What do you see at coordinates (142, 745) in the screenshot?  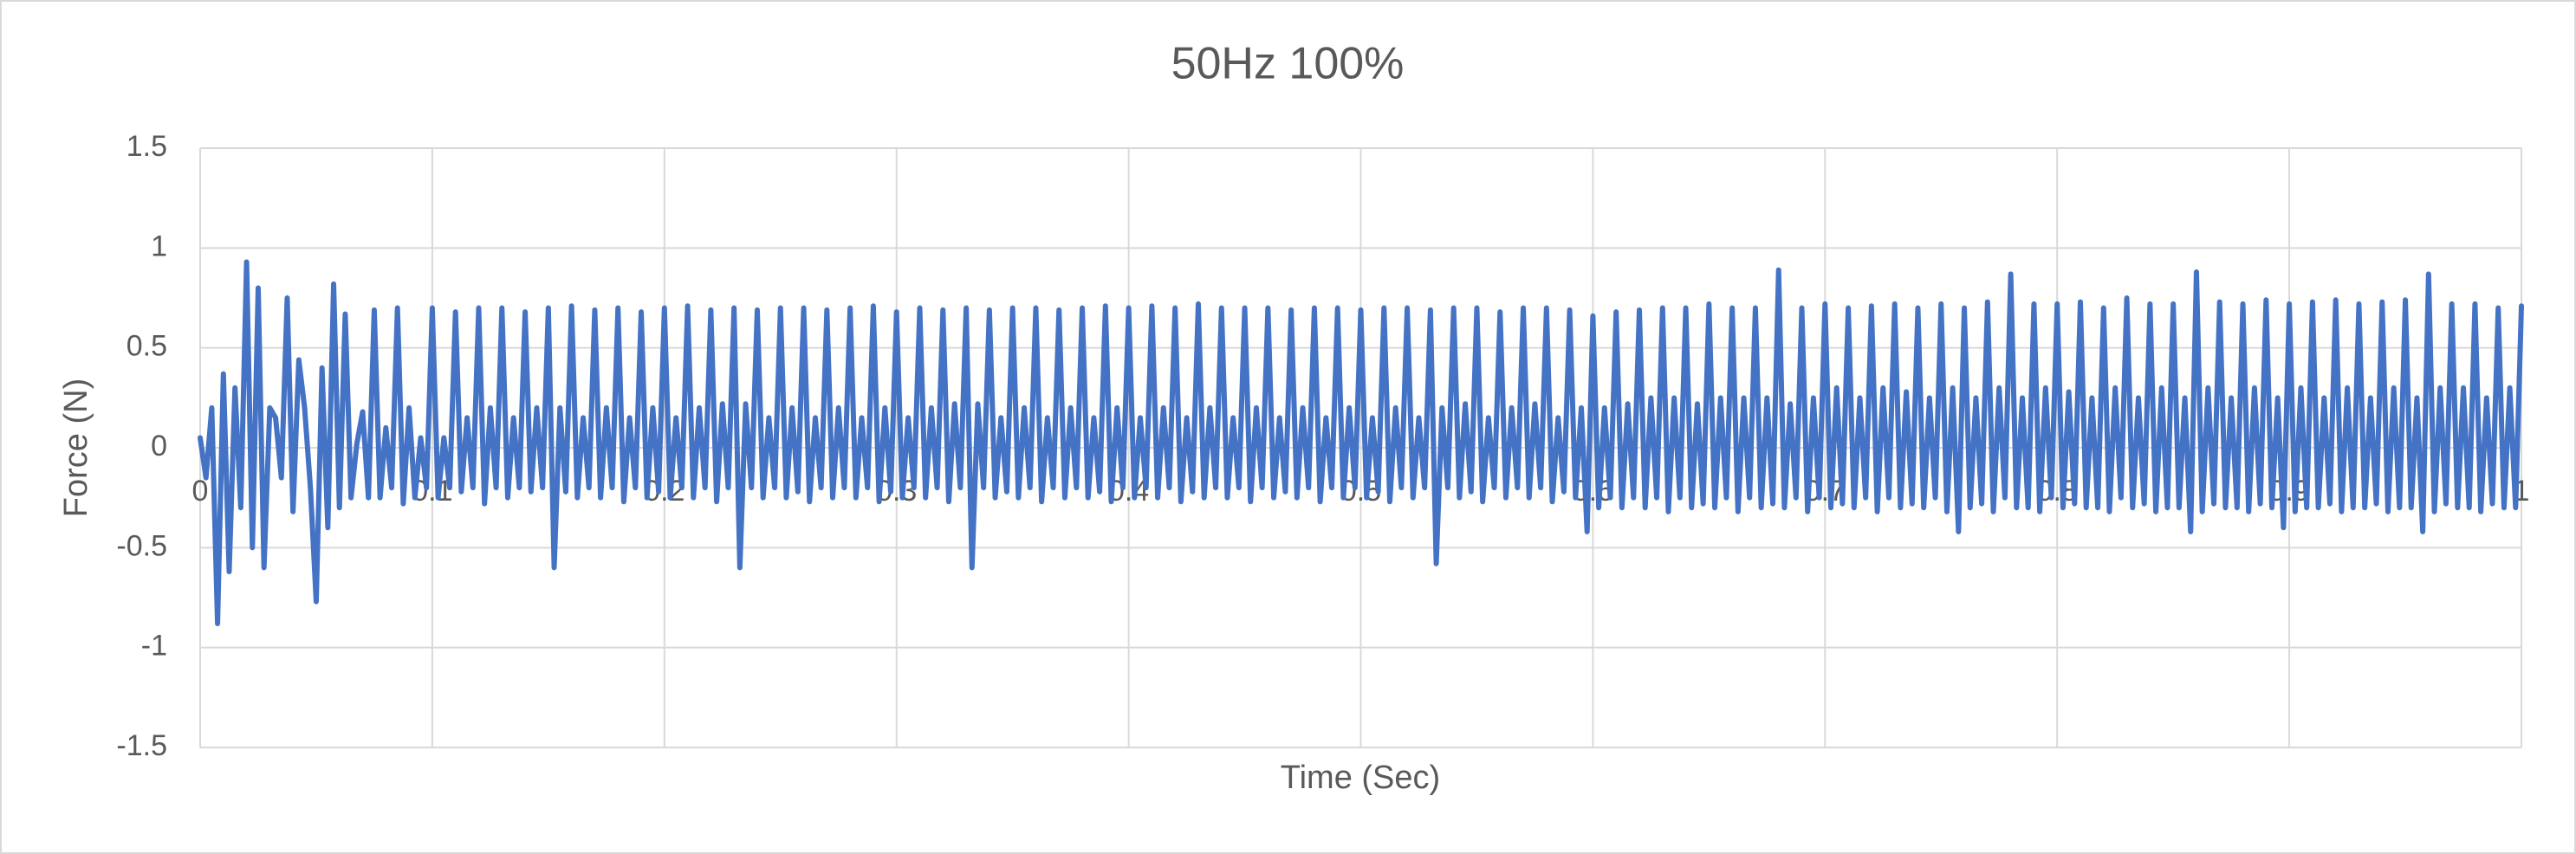 I see `y-tick-label: -1.5` at bounding box center [142, 745].